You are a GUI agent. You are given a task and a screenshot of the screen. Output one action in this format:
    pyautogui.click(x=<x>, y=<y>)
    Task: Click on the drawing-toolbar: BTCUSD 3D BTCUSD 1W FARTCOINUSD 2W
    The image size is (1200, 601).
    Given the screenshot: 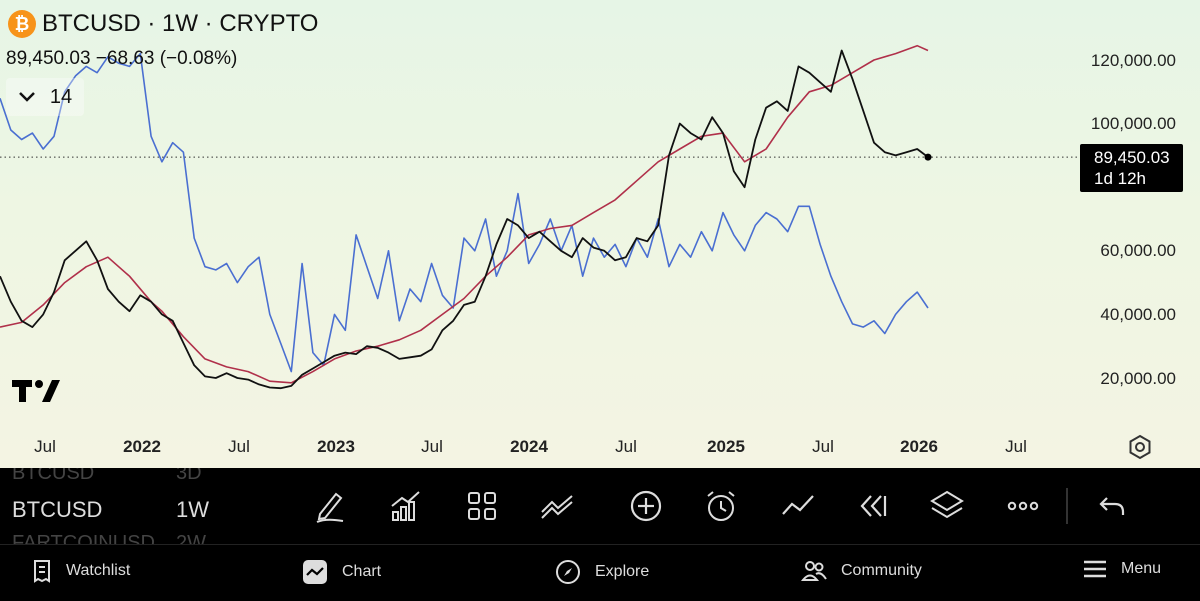 What is the action you would take?
    pyautogui.click(x=600, y=506)
    